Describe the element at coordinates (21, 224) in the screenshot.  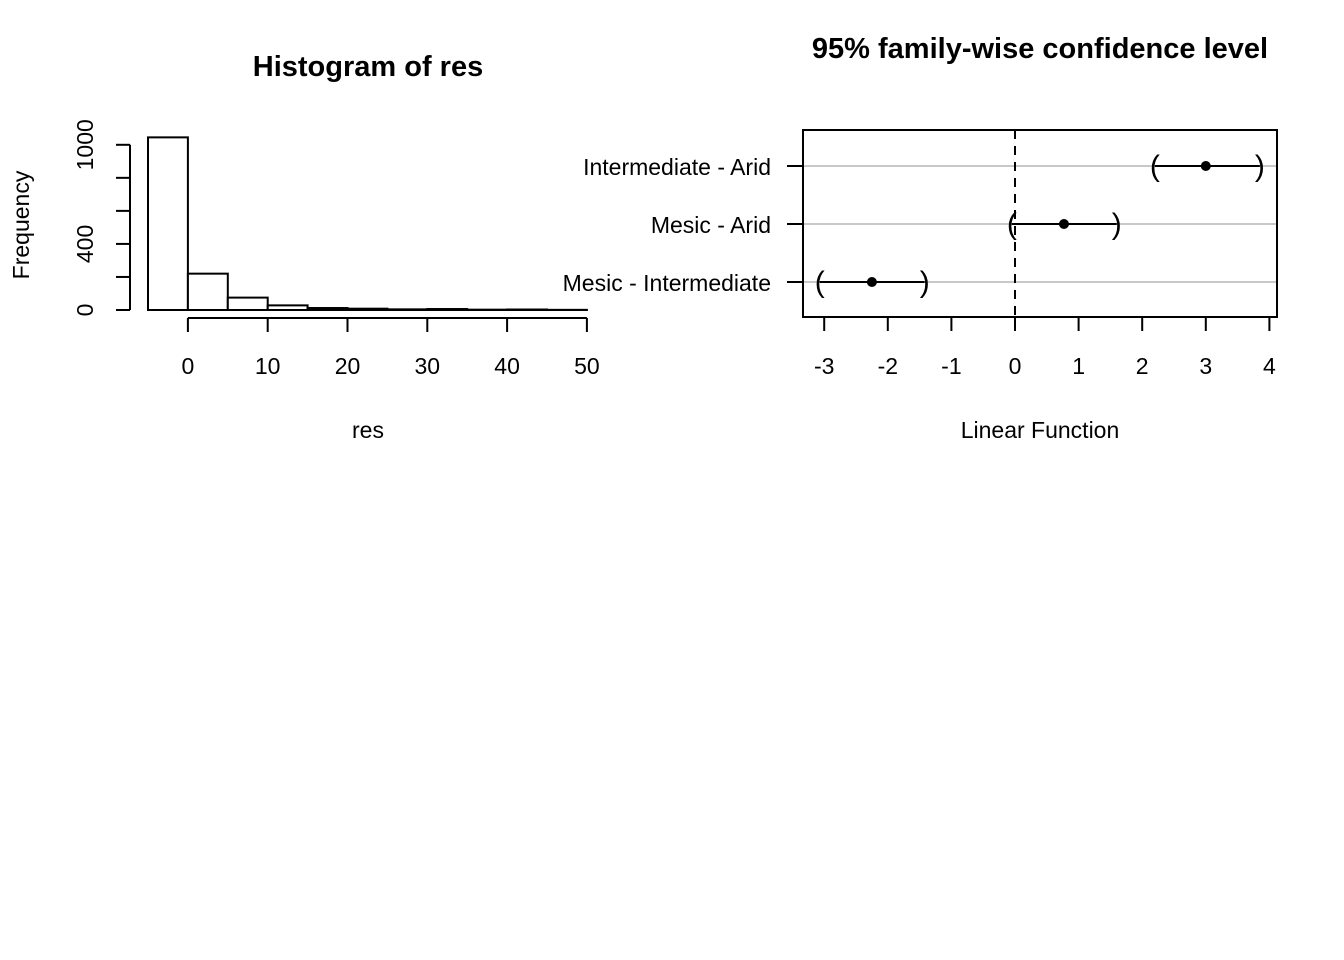
I see `histogram-y-axis-label: Frequency` at that location.